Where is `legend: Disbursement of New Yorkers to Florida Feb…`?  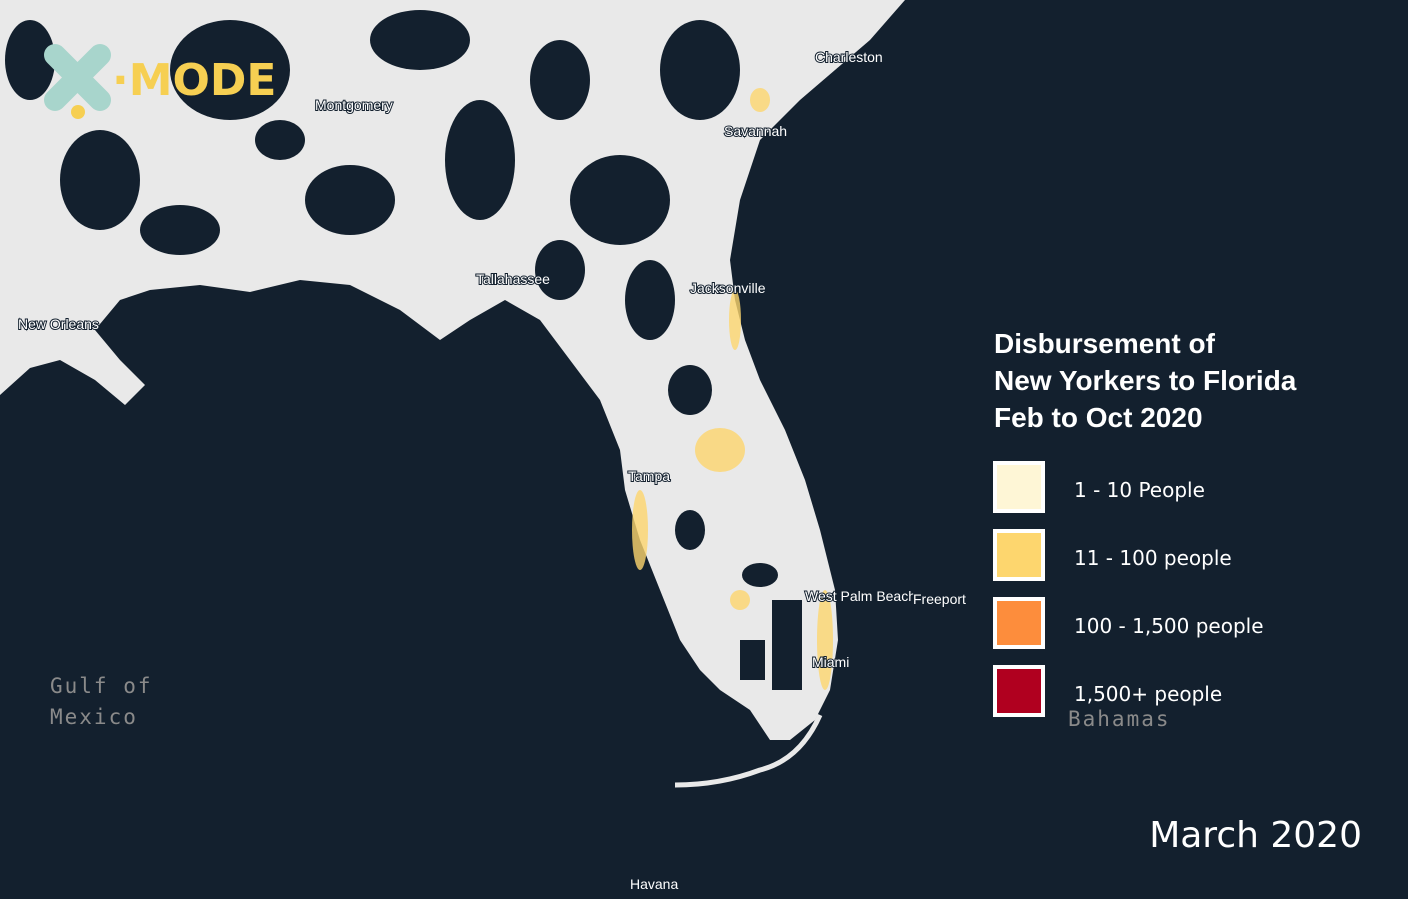 legend: Disbursement of New Yorkers to Florida Feb… is located at coordinates (1145, 522).